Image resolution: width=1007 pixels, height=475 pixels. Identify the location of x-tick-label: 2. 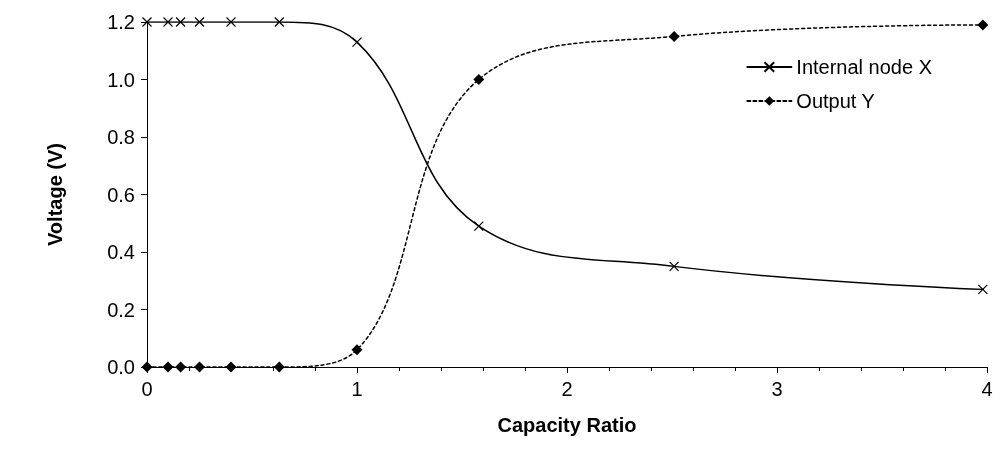
(567, 389).